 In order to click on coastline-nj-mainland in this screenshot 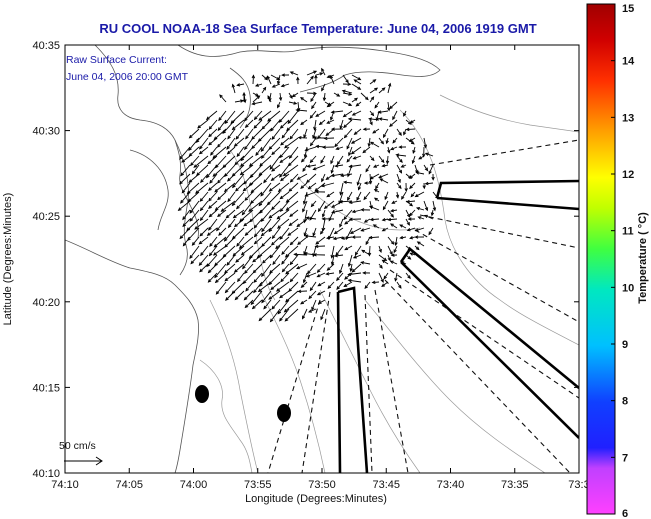, I will do `click(132, 356)`.